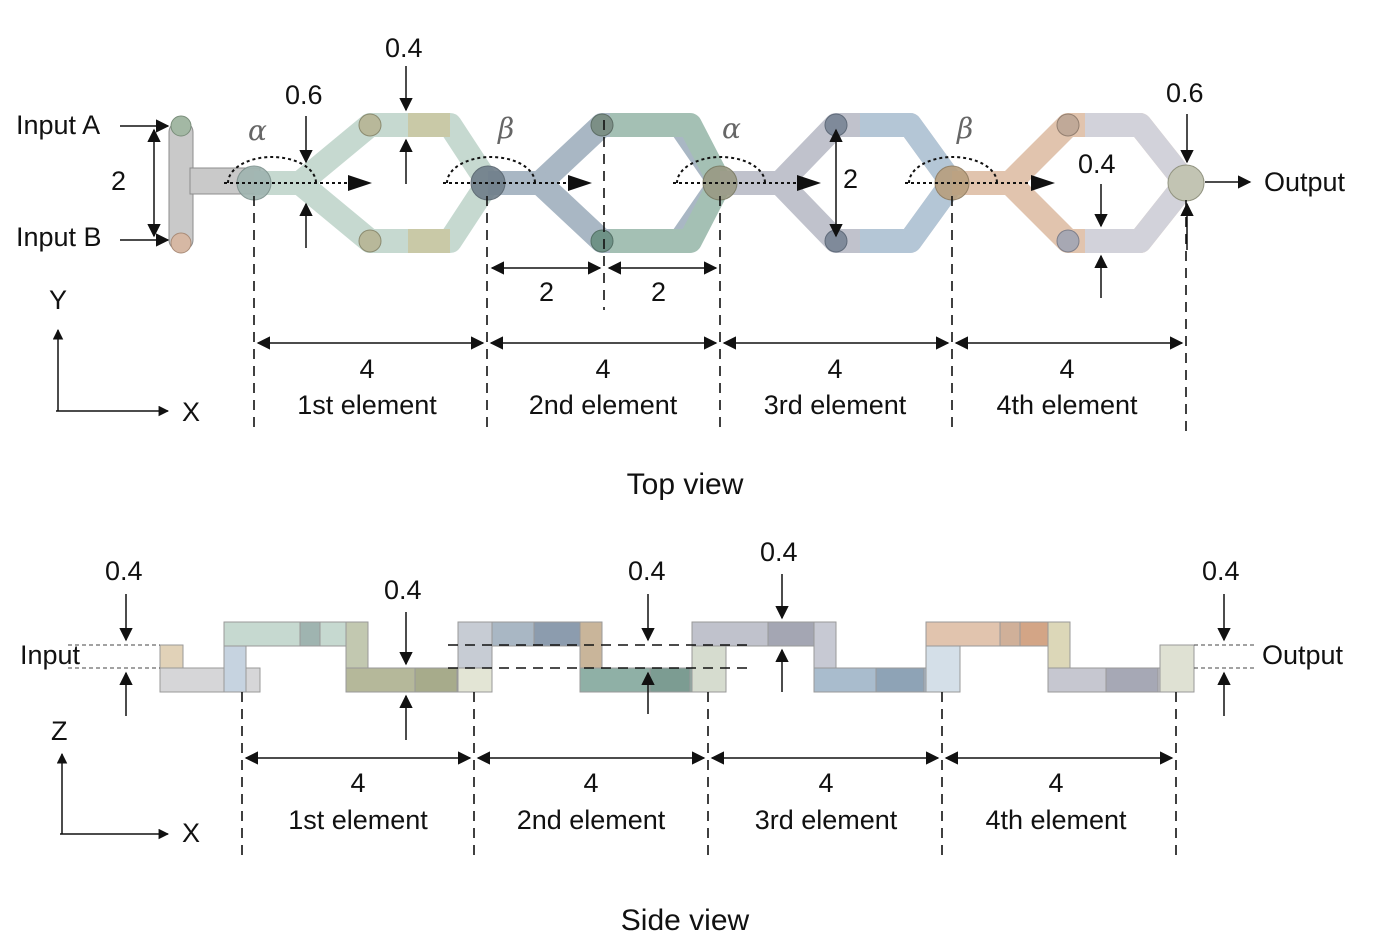  Describe the element at coordinates (1069, 183) in the screenshot. I see `element-4-top` at that location.